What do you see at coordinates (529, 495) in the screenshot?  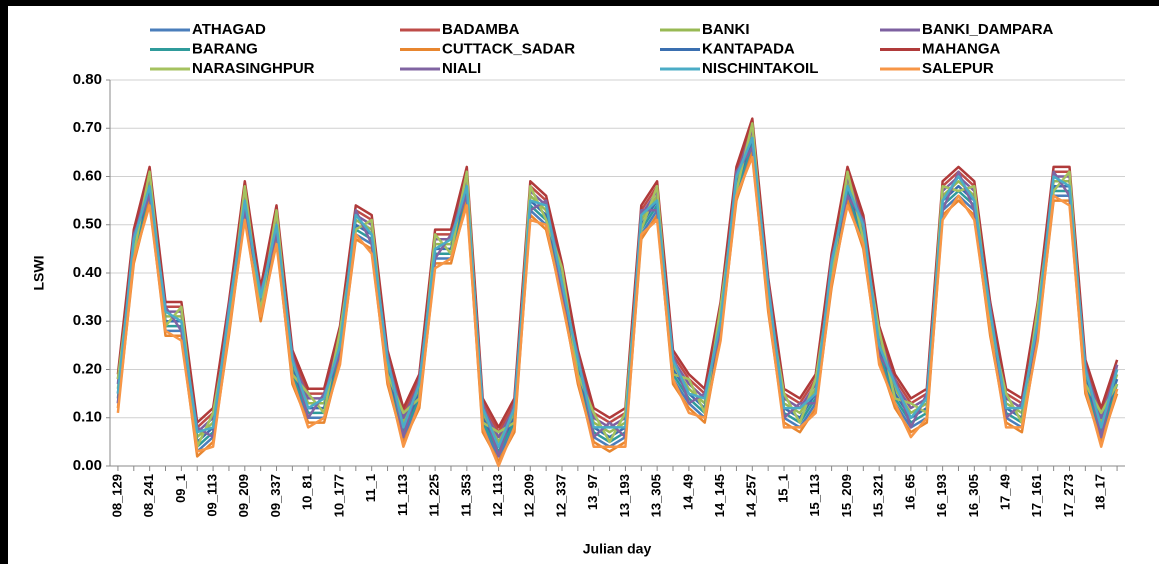 I see `x-tick-label: 12_209` at bounding box center [529, 495].